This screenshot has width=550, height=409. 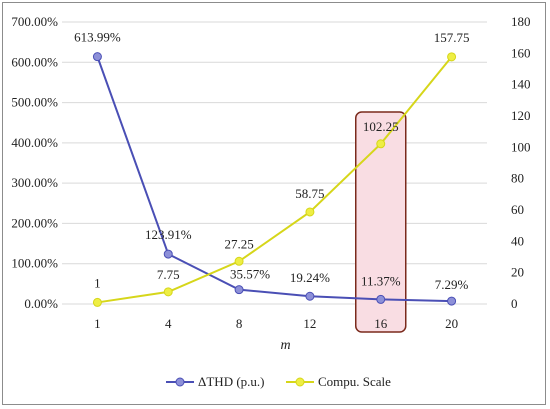 What do you see at coordinates (168, 323) in the screenshot?
I see `x-tick-label: 4` at bounding box center [168, 323].